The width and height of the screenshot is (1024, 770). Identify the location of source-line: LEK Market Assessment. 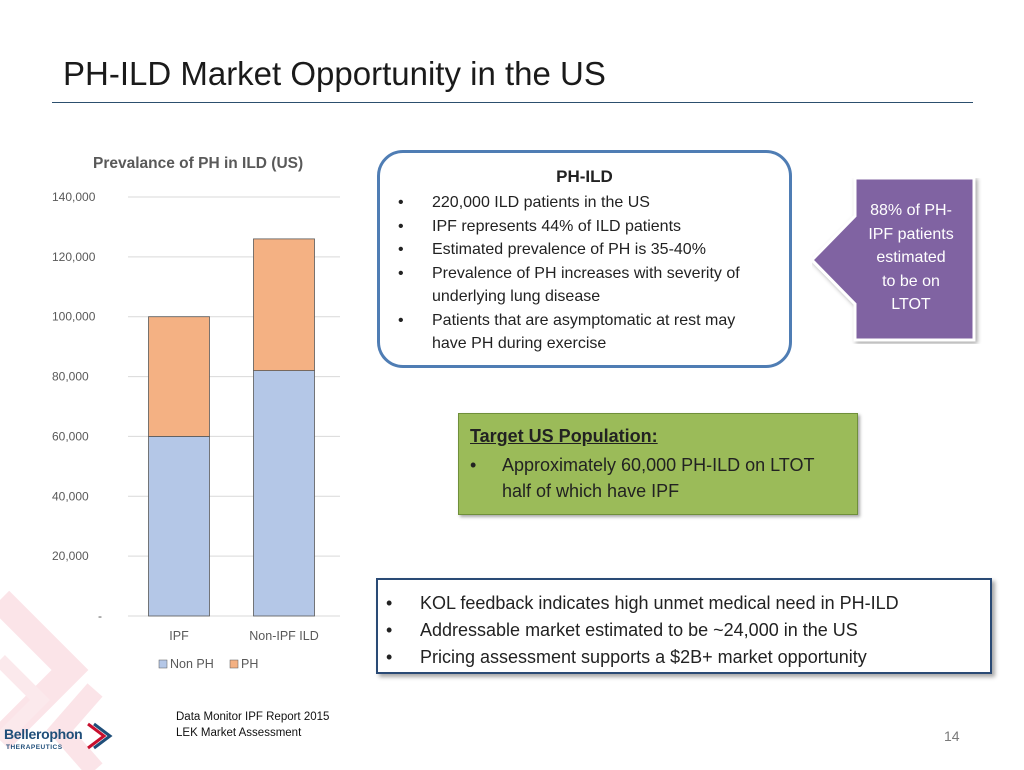
(239, 732).